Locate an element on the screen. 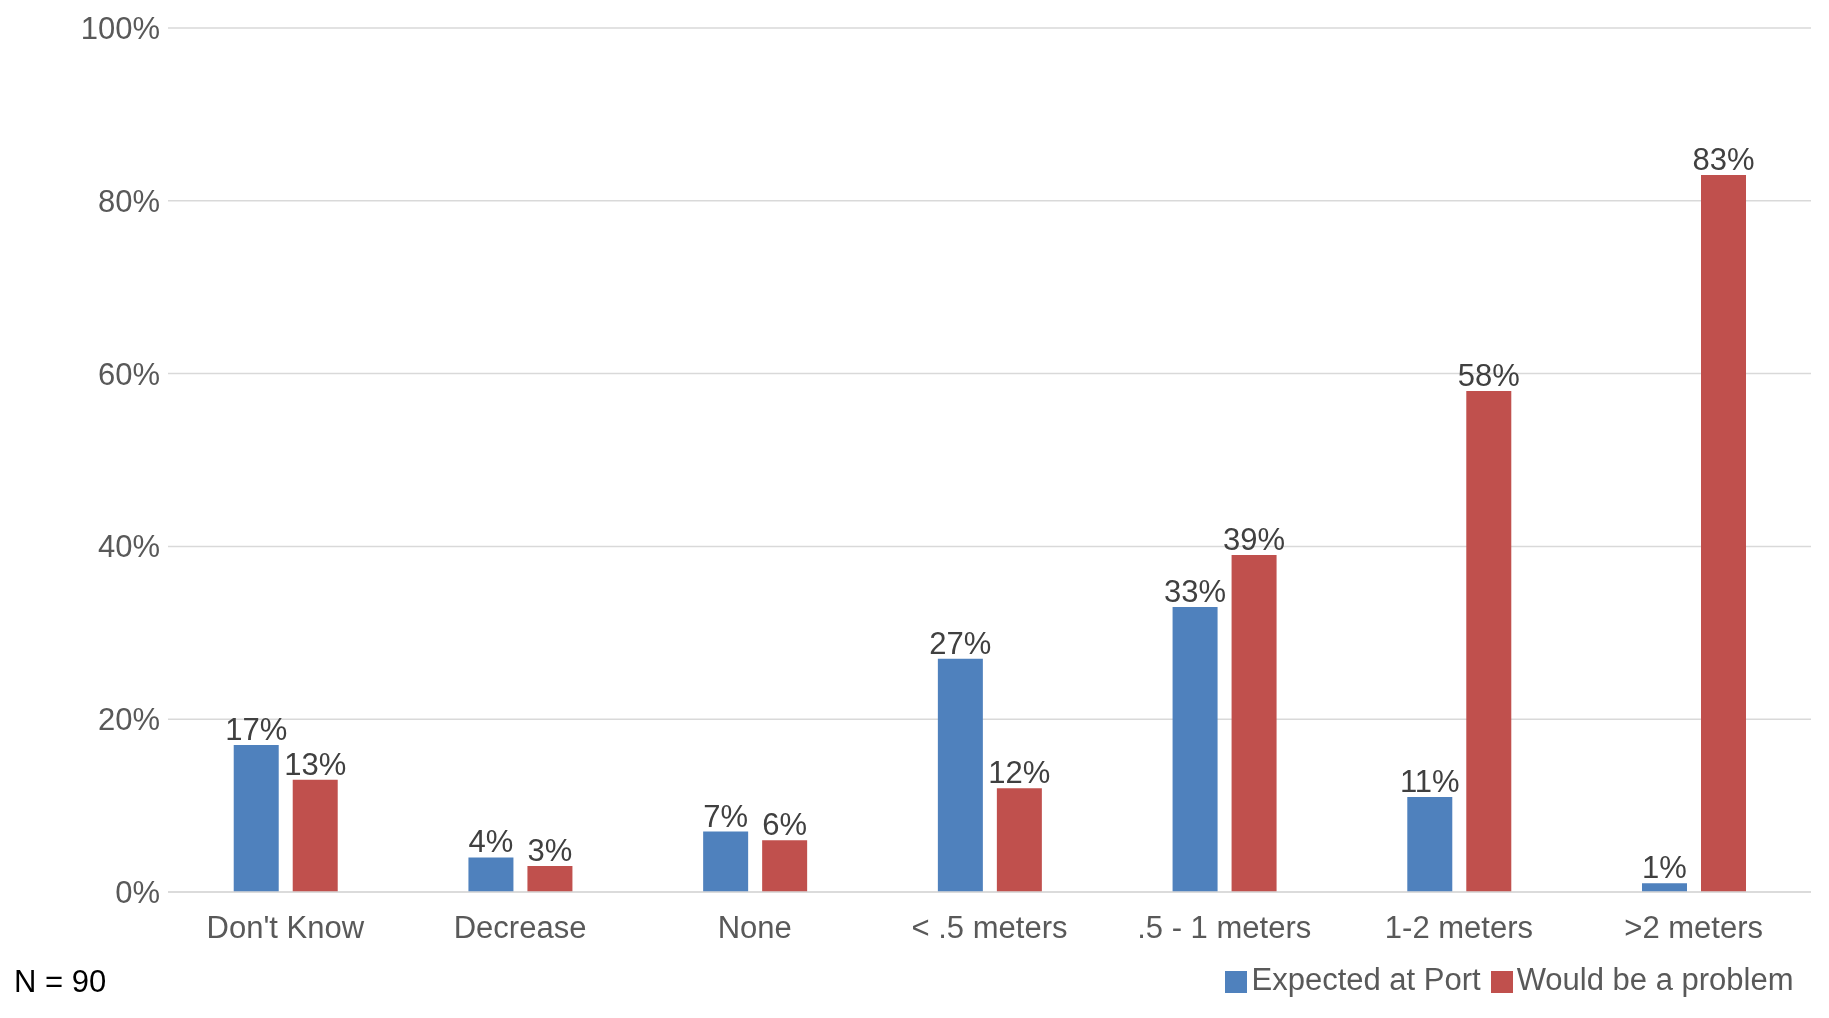 This screenshot has height=1018, width=1829. data-label: 17% is located at coordinates (256, 730).